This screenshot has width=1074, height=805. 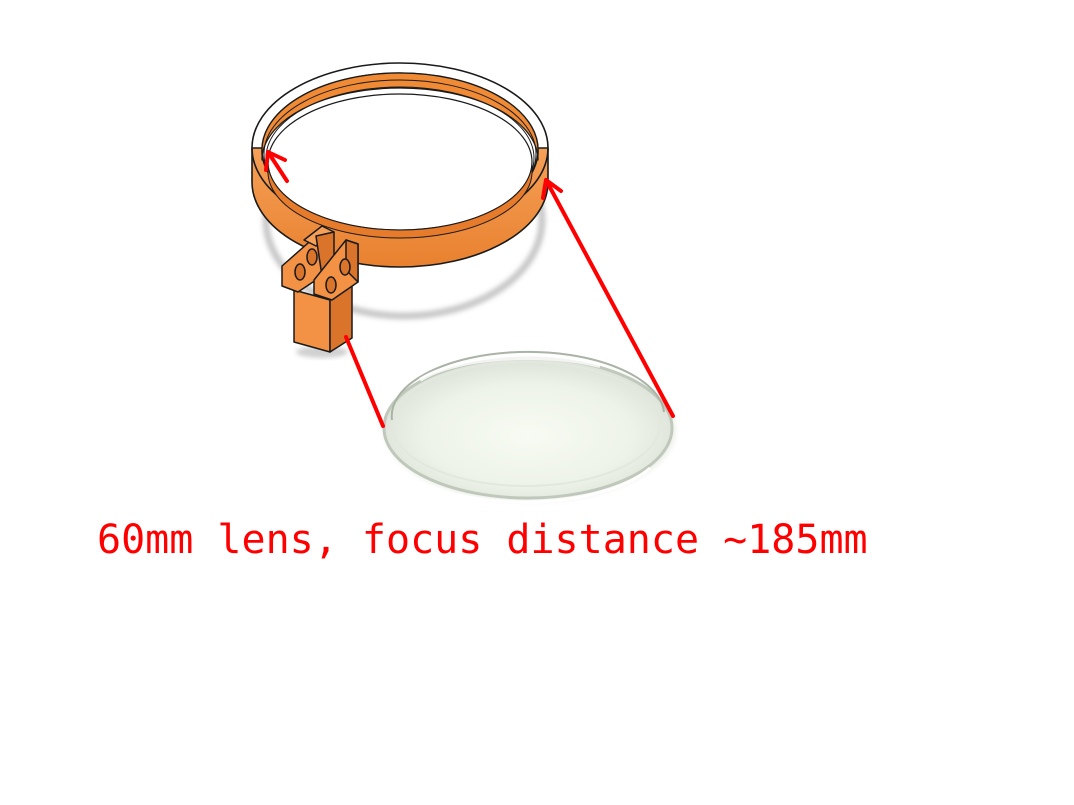 What do you see at coordinates (400, 165) in the screenshot?
I see `lens-holder-ring-icon` at bounding box center [400, 165].